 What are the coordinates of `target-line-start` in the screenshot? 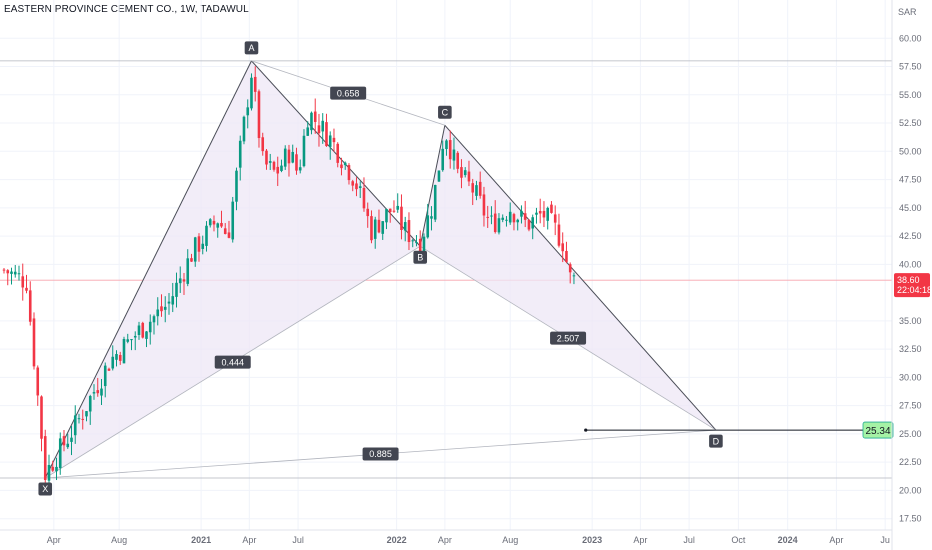 It's located at (586, 430).